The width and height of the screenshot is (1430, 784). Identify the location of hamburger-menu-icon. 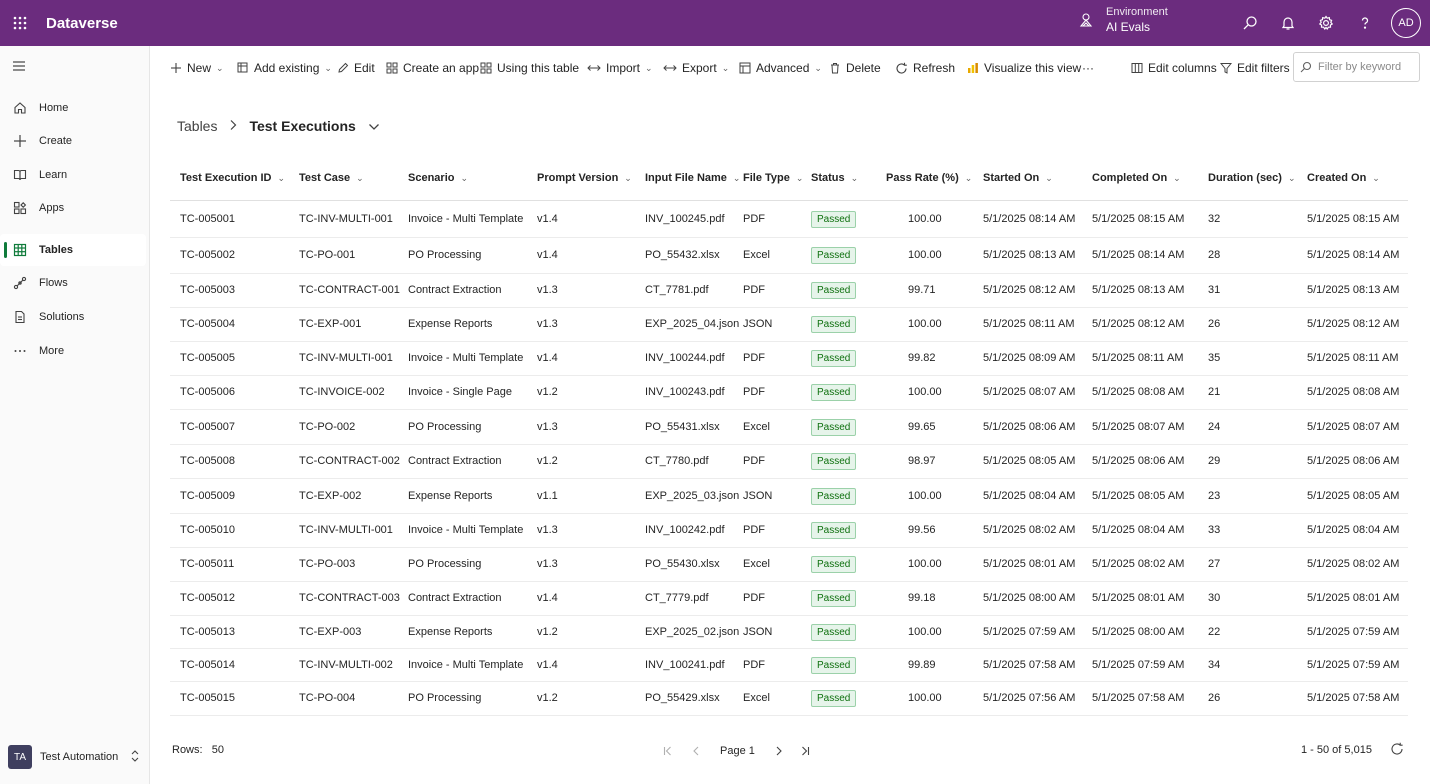
(20, 67).